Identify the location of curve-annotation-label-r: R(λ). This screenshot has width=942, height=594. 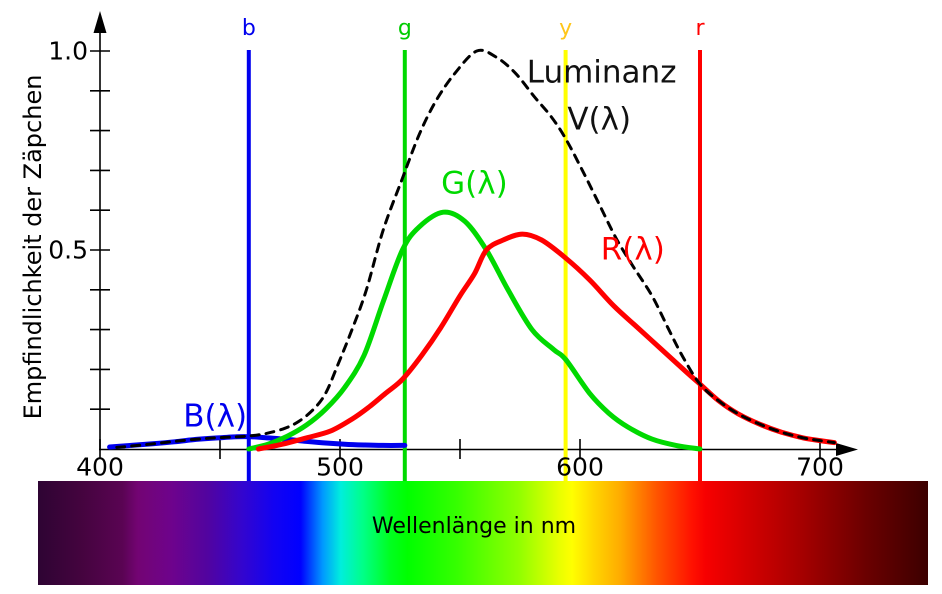
(632, 249).